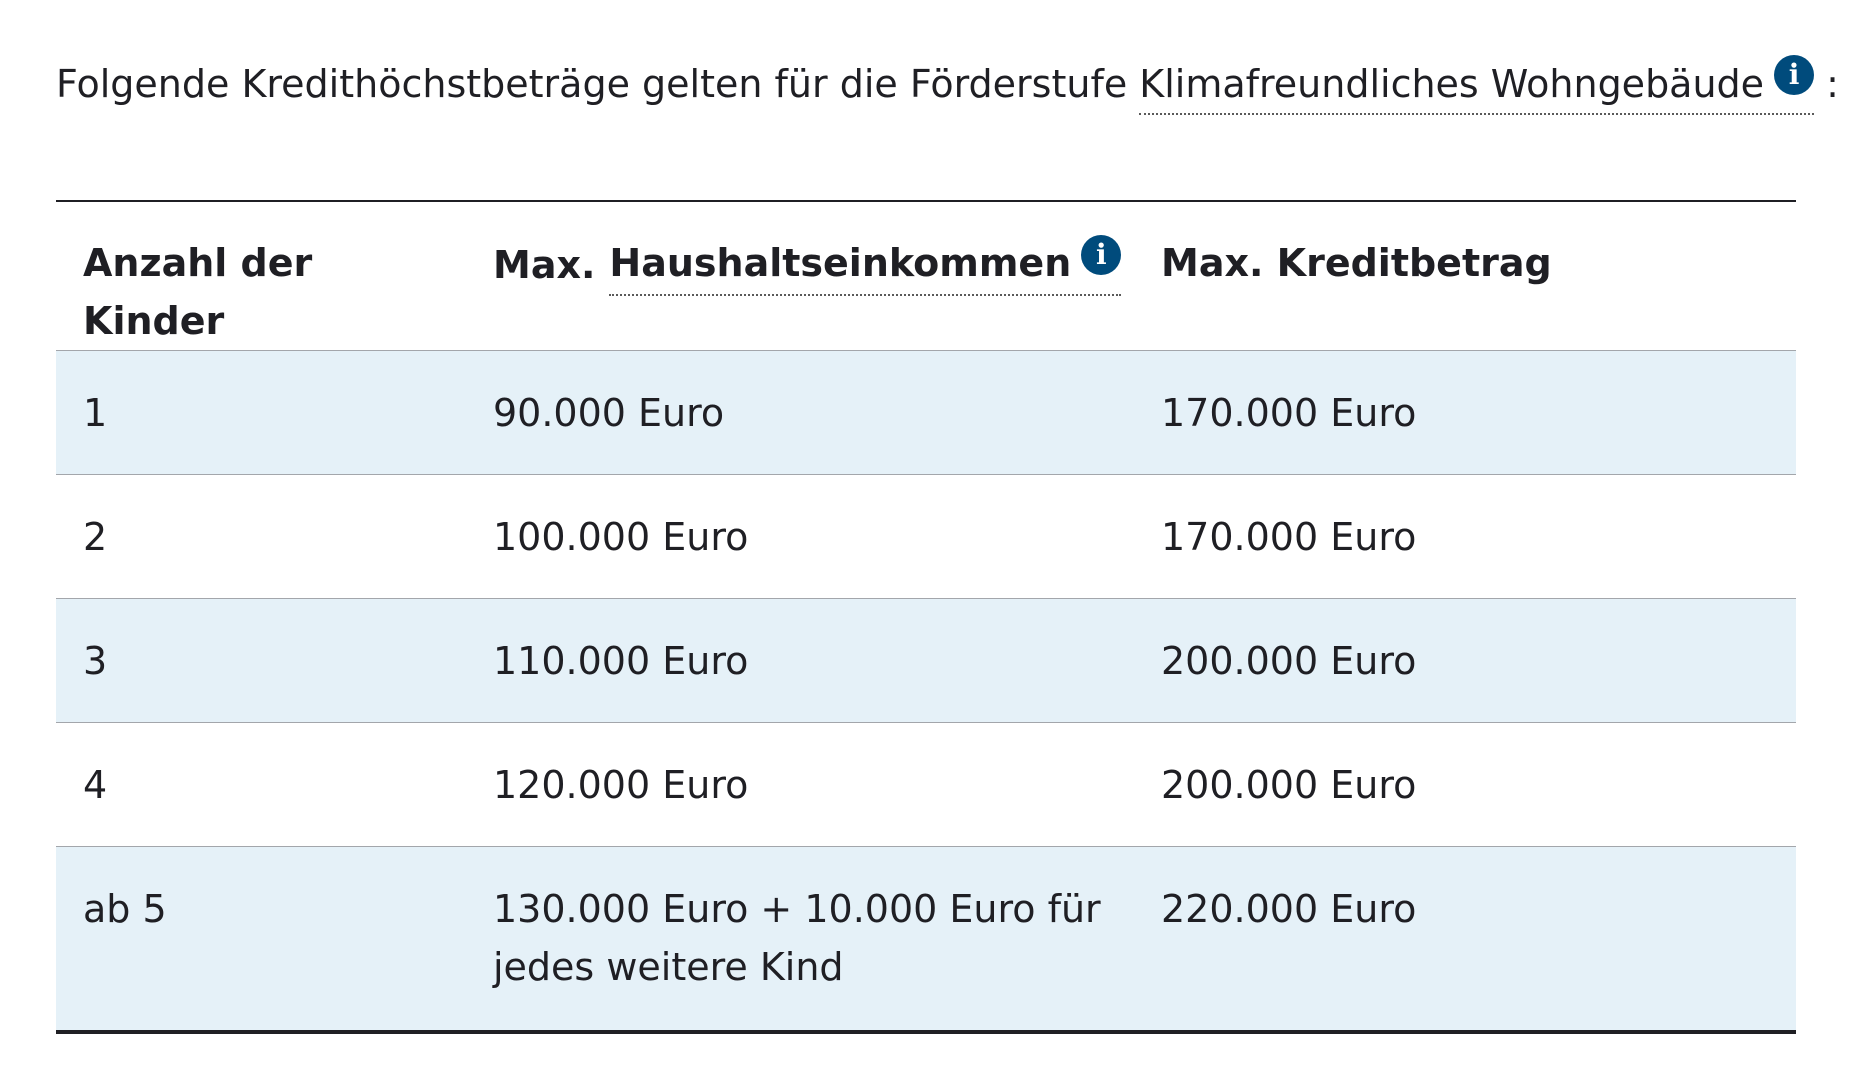  I want to click on header-max-haushaltseinkommen: Max. Haushaltseinkommen i, so click(800, 276).